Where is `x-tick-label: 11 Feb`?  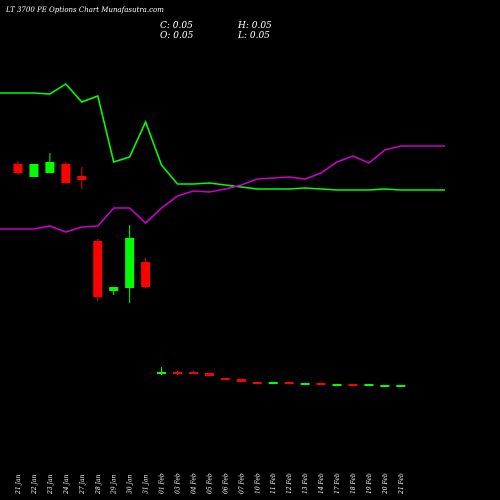
x-tick-label: 11 Feb is located at coordinates (273, 483).